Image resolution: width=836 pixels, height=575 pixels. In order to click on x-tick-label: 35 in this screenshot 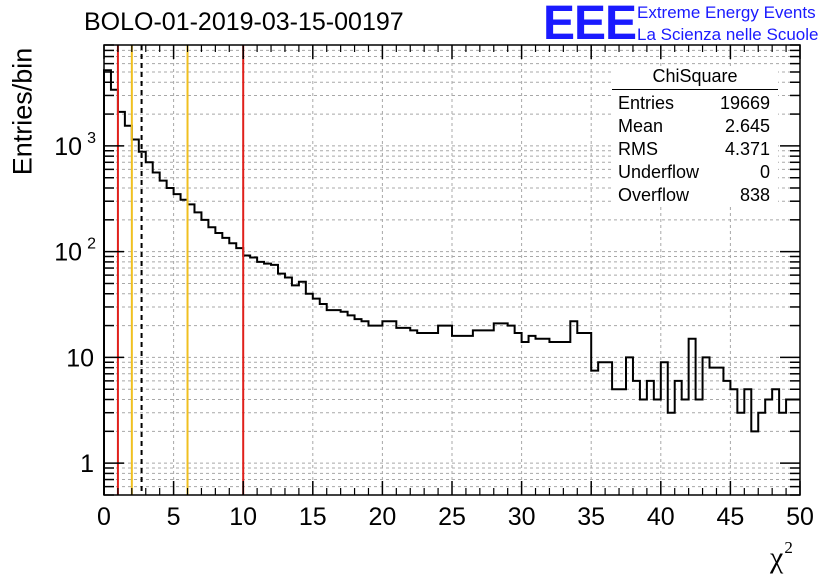, I will do `click(591, 517)`.